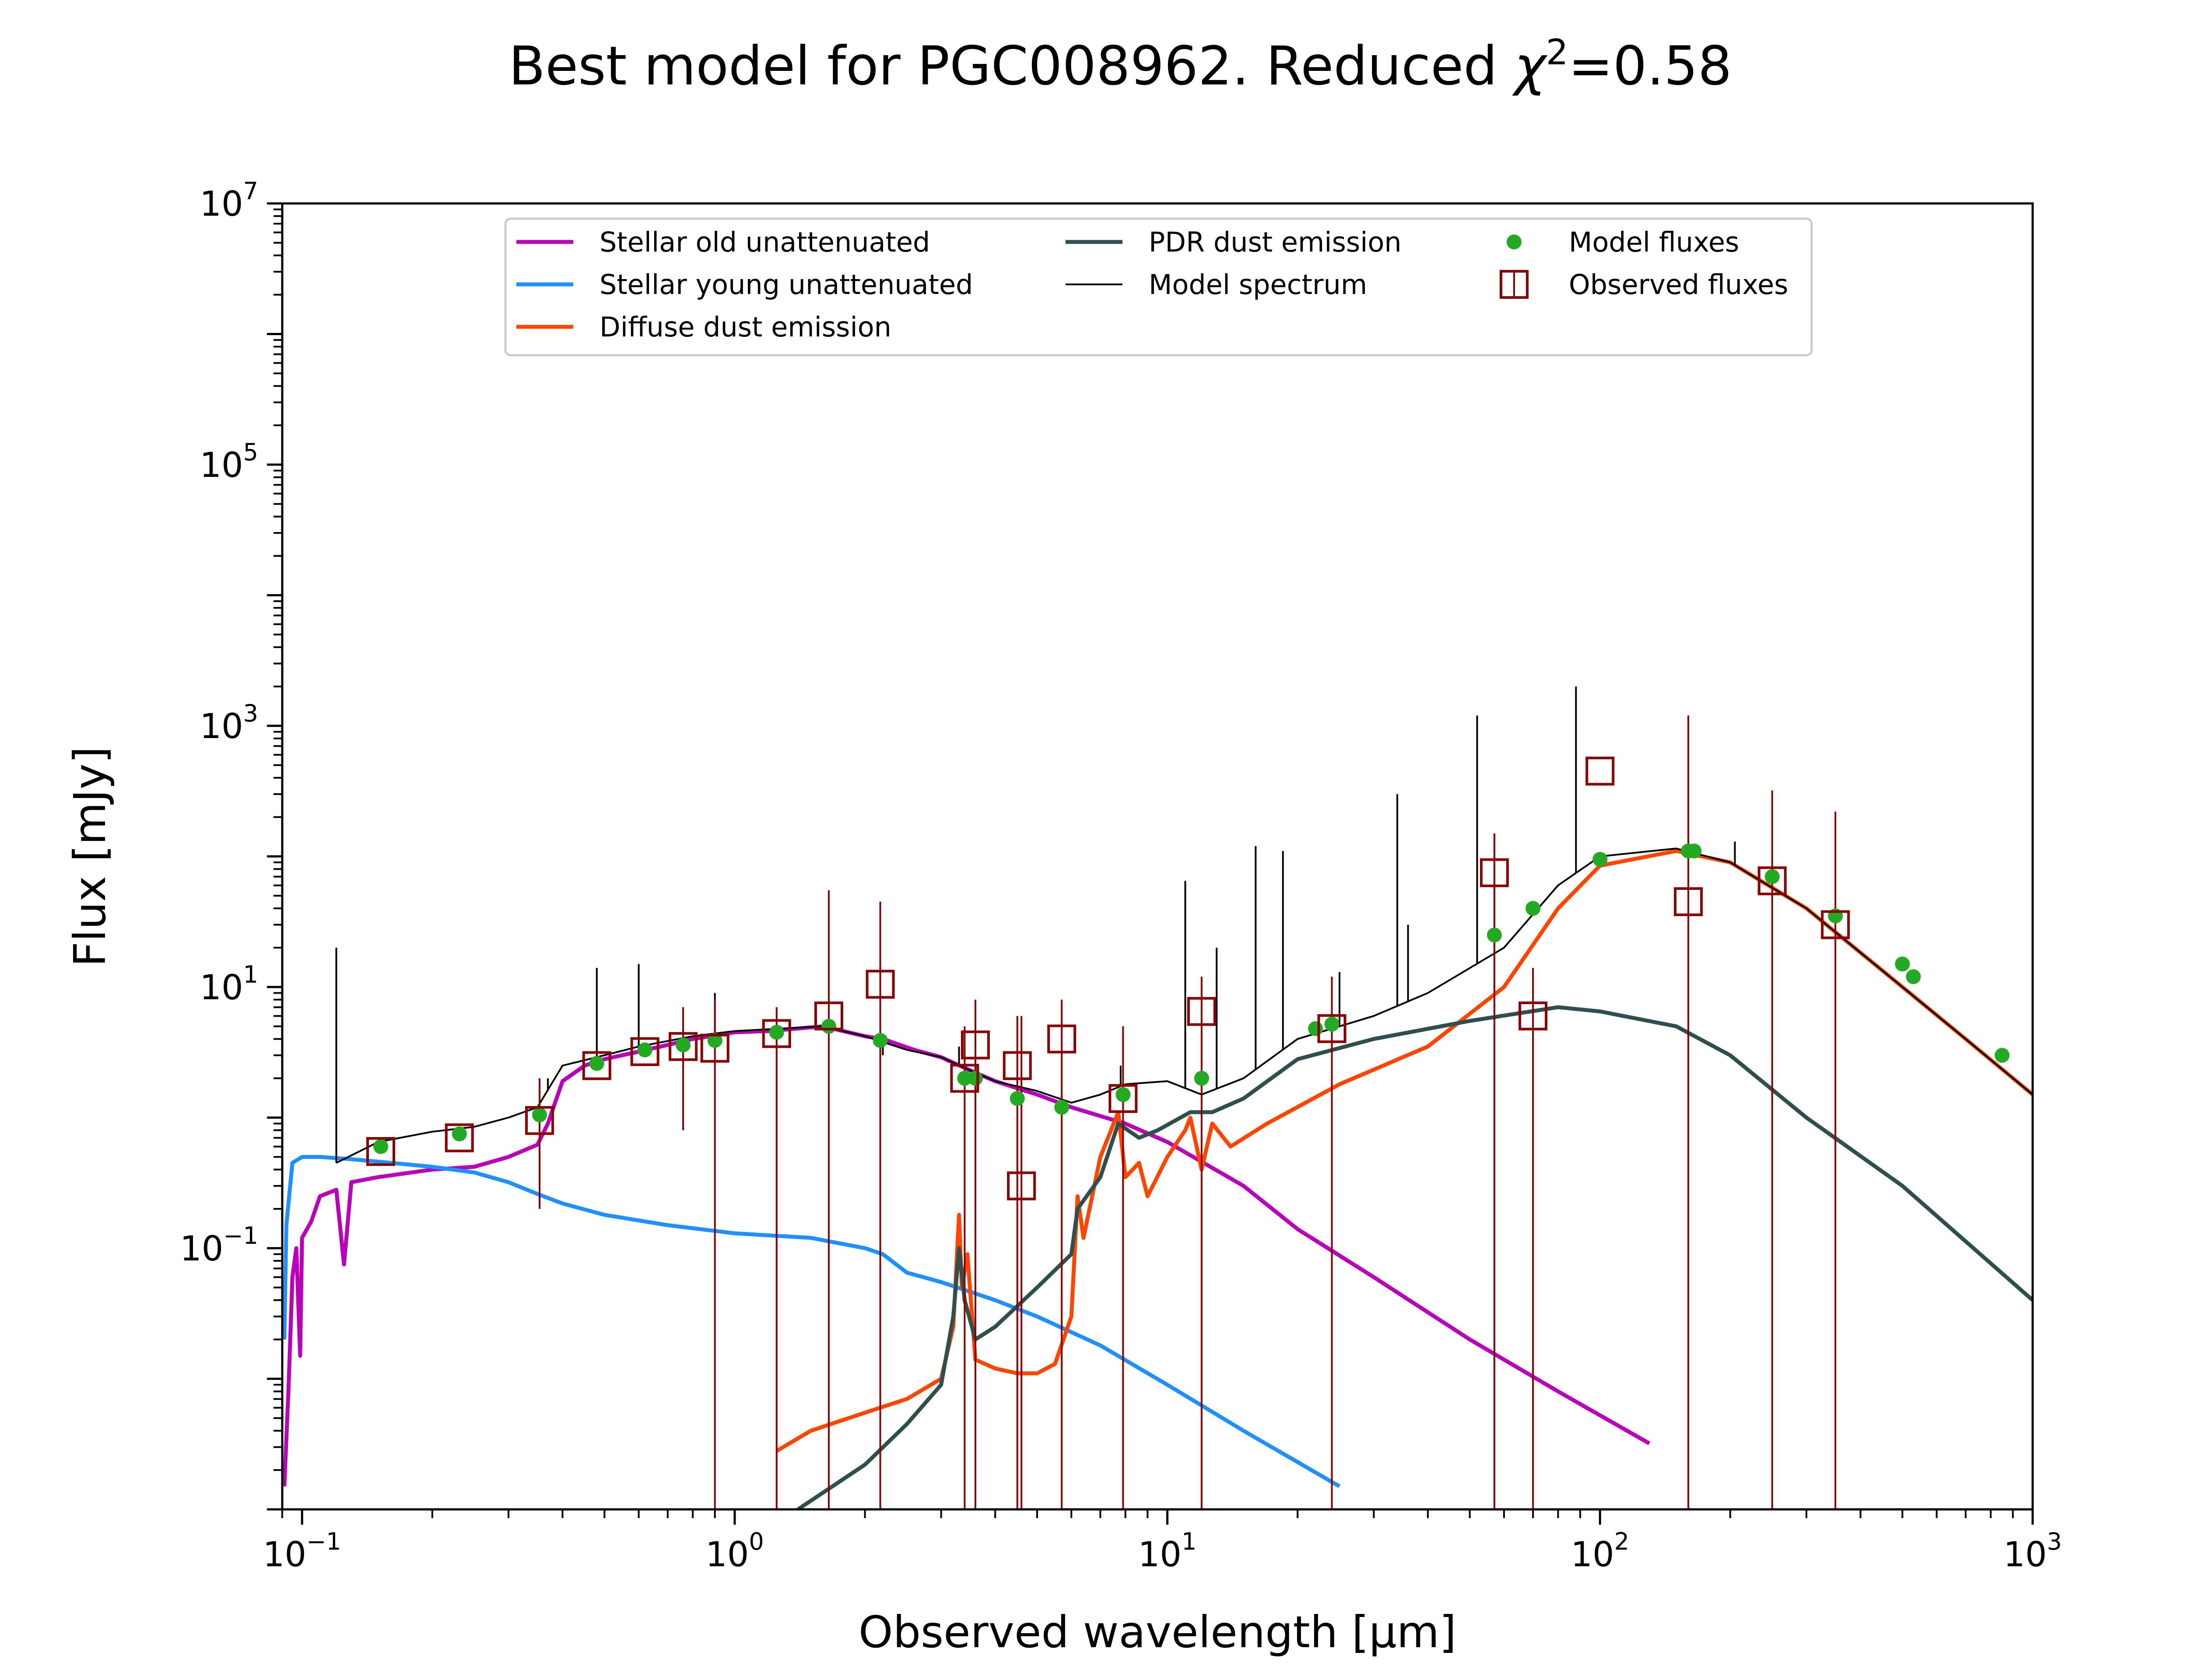  What do you see at coordinates (1557, 52) in the screenshot?
I see `title-superscript: 2` at bounding box center [1557, 52].